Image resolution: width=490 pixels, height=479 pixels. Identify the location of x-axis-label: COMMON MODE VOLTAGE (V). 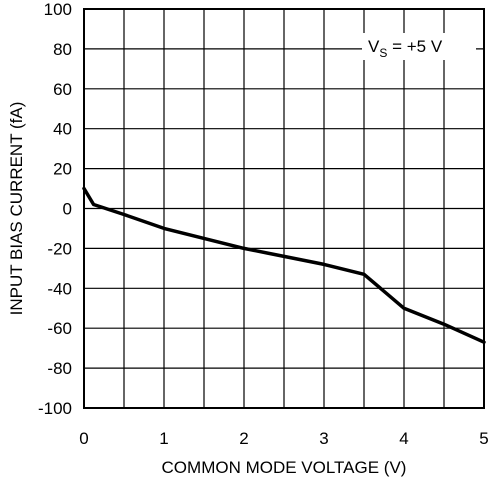
(284, 467).